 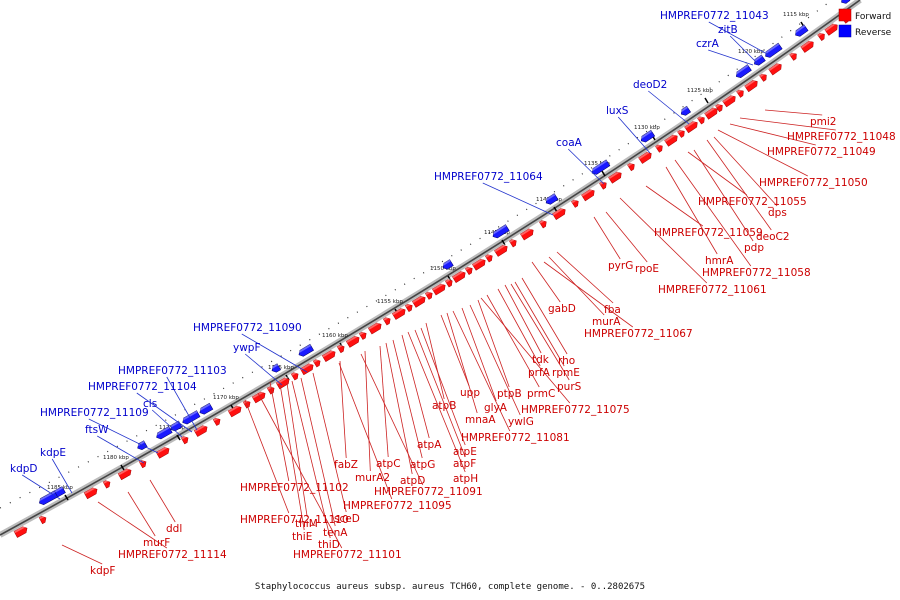 I want to click on gene-label-rho: rho, so click(x=566, y=361).